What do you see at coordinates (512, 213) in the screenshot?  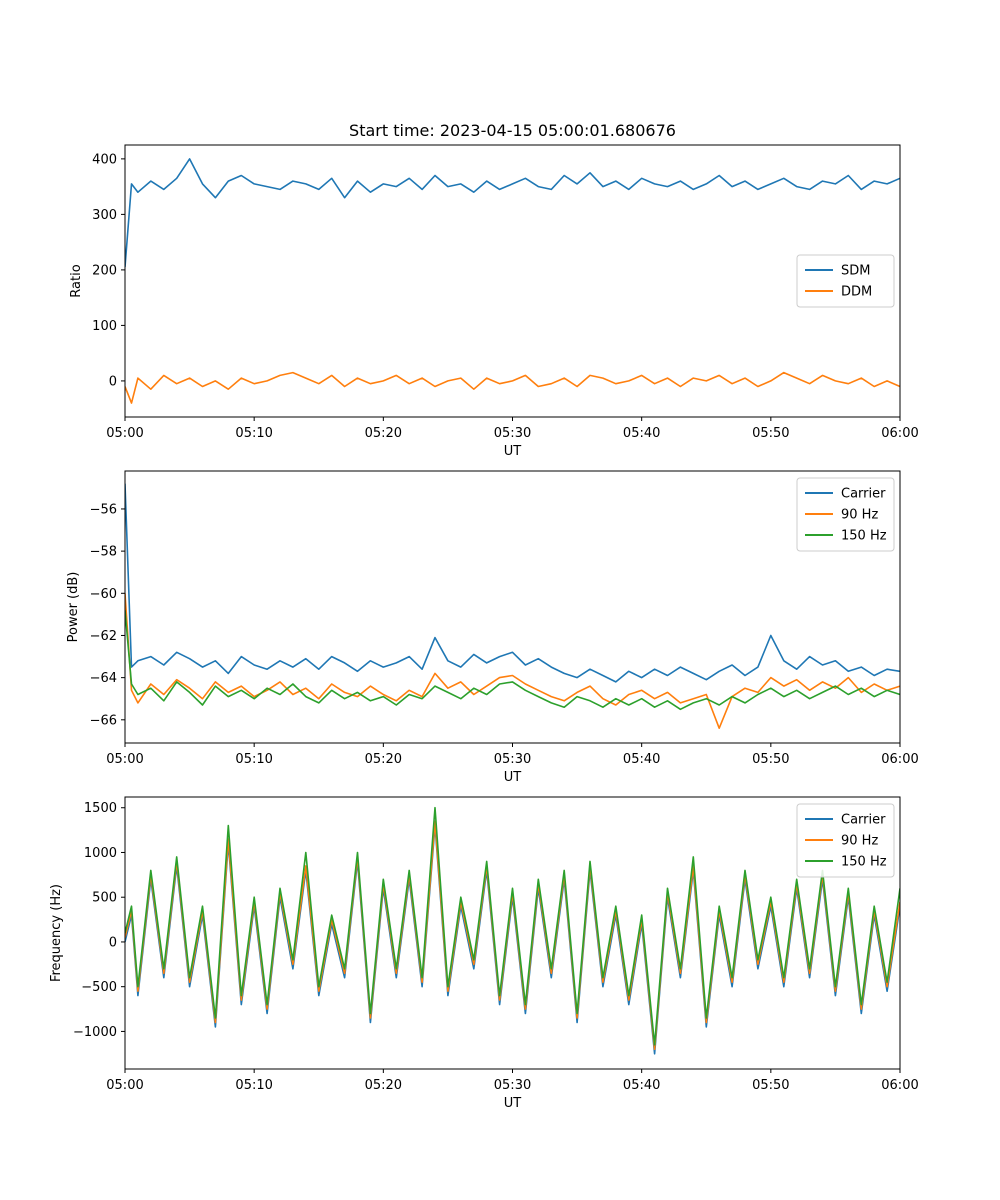 I see `series-line-sdm` at bounding box center [512, 213].